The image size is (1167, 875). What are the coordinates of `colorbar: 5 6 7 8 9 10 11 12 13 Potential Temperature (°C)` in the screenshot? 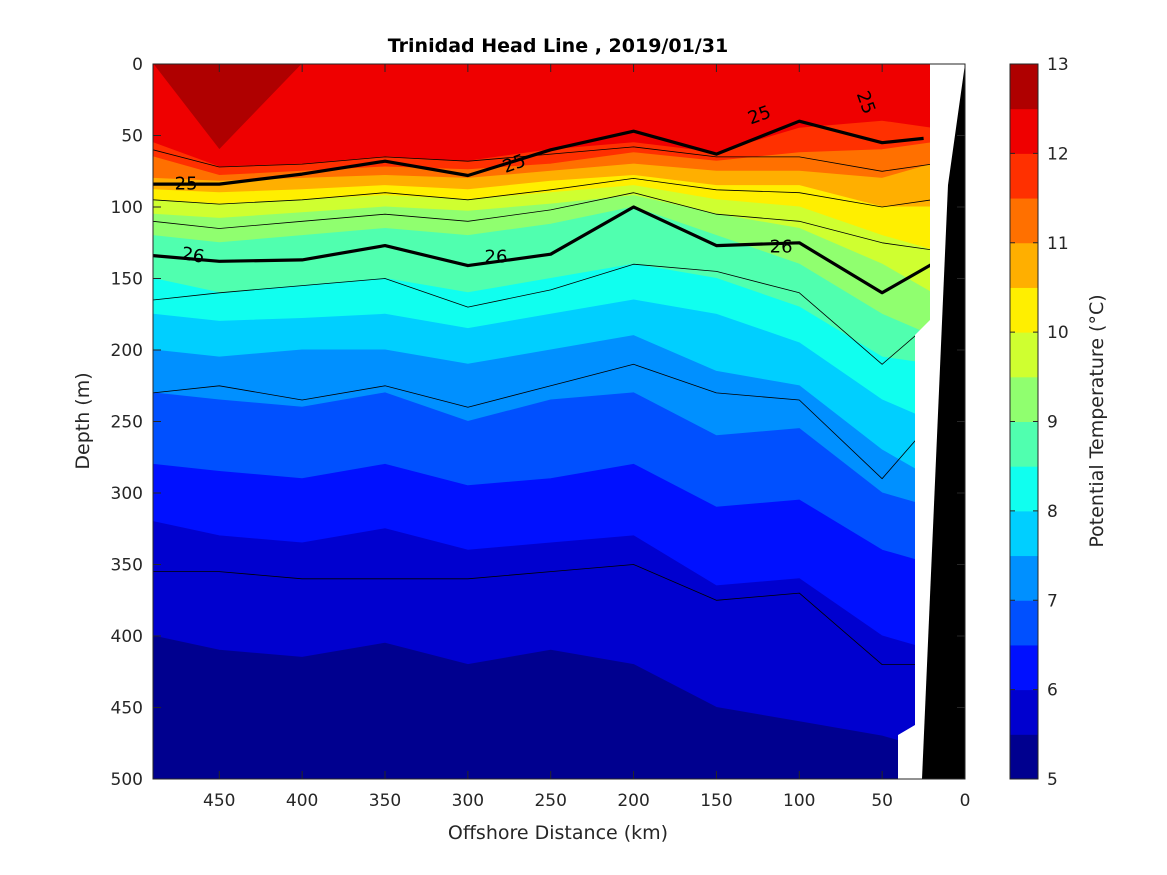 It's located at (1058, 422).